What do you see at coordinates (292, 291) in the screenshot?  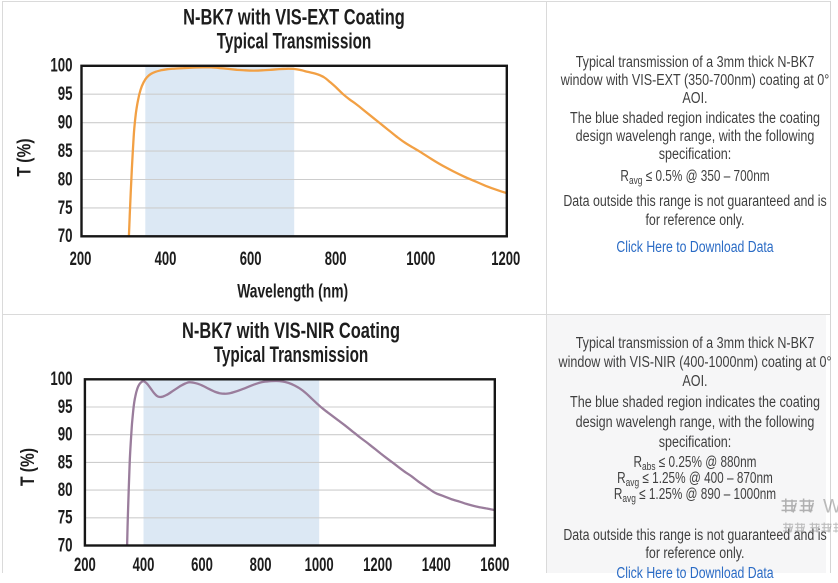 I see `svg-text: Wavelength (nm)` at bounding box center [292, 291].